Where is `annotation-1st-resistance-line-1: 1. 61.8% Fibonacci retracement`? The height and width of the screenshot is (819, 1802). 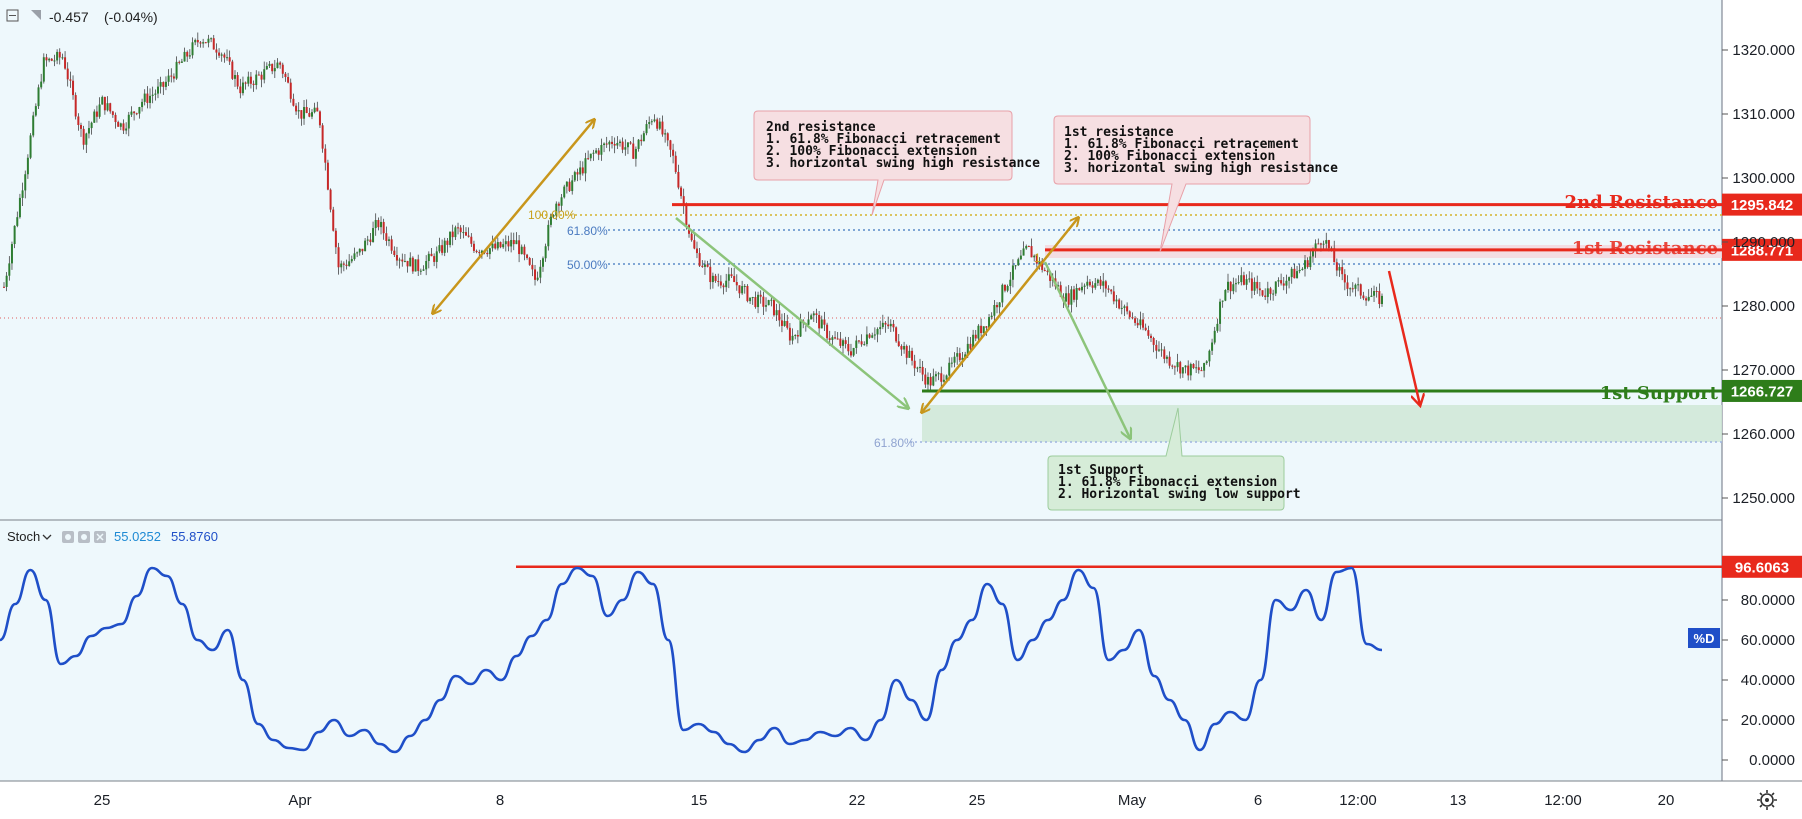 annotation-1st-resistance-line-1: 1. 61.8% Fibonacci retracement is located at coordinates (1181, 144).